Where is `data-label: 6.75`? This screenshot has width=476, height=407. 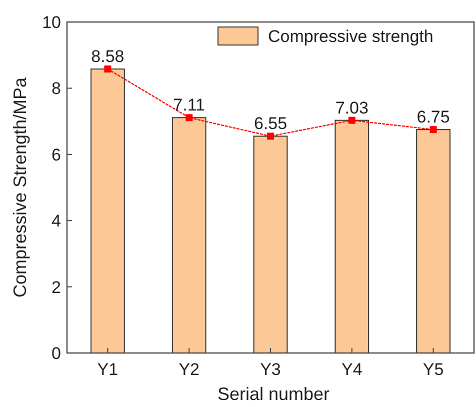
data-label: 6.75 is located at coordinates (433, 117).